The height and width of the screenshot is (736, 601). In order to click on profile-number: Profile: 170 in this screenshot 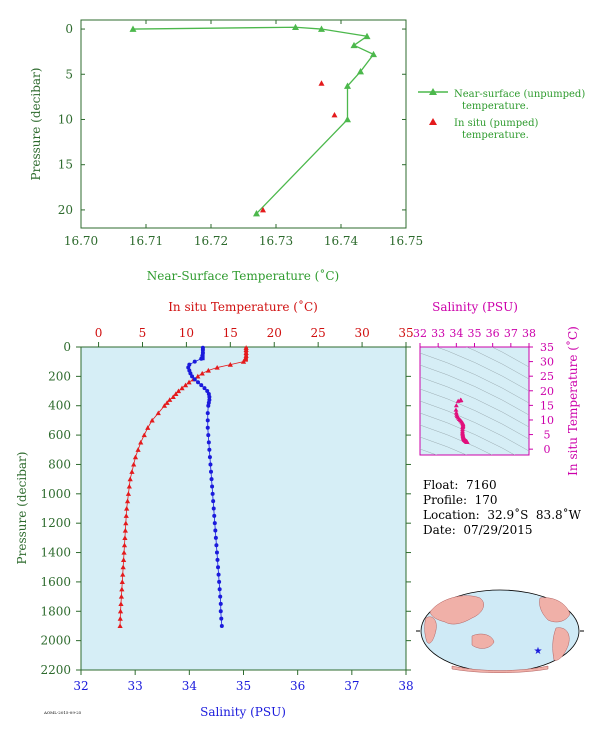, I will do `click(460, 500)`.